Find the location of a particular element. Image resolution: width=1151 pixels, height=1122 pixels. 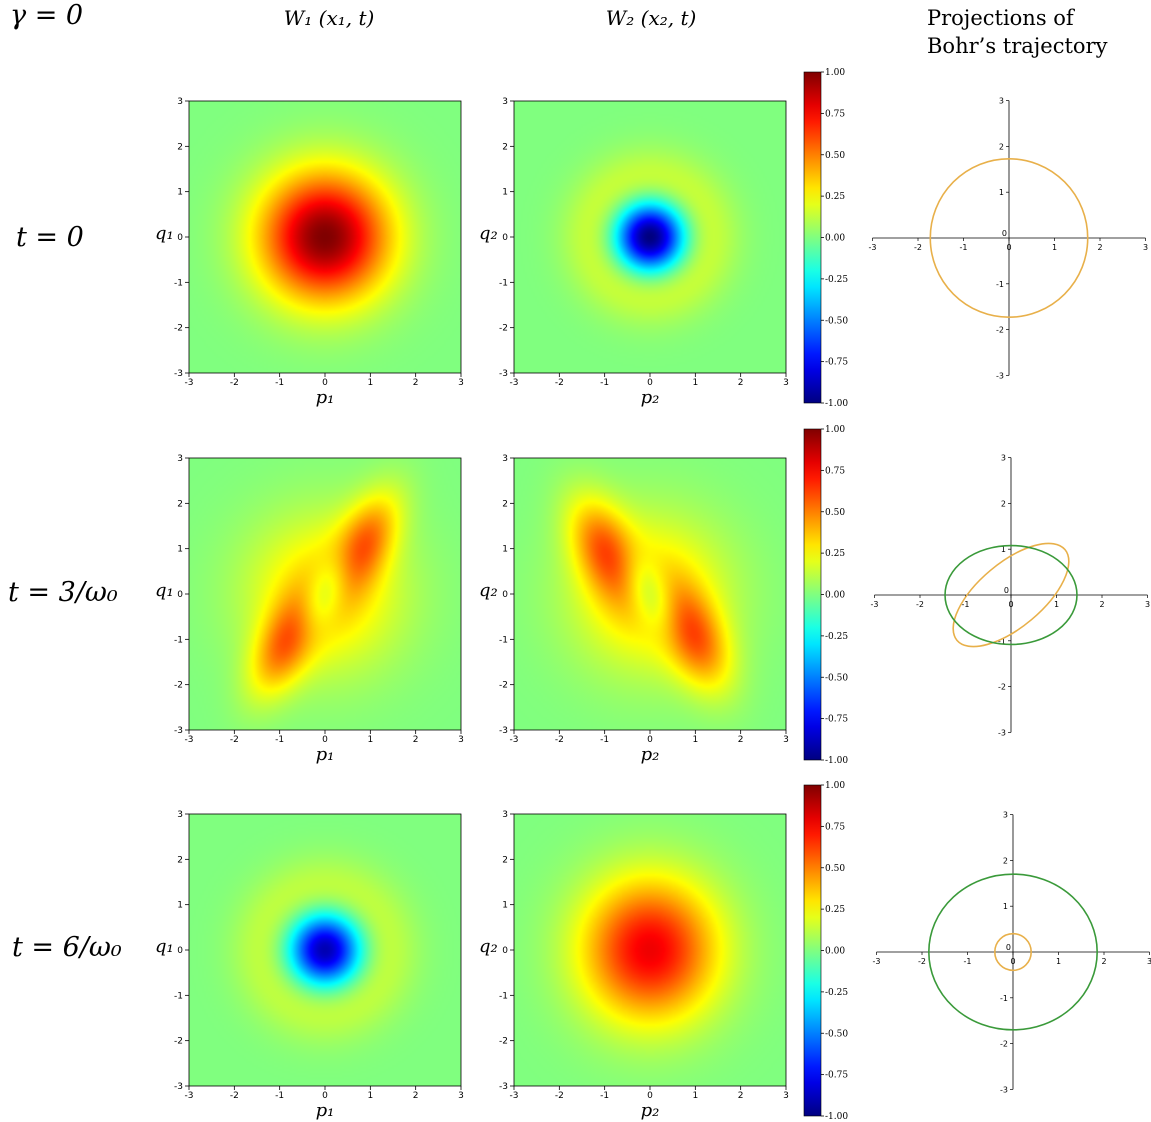

colorbar-tick-label: 0.25 is located at coordinates (835, 910).